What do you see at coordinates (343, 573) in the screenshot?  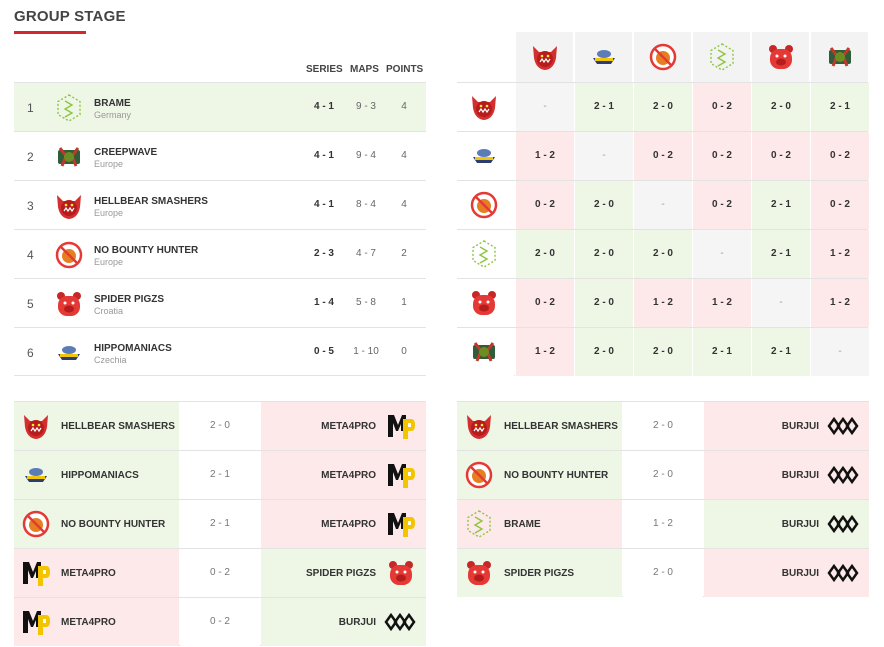 I see `match-team-right: SPIDER PIGZS` at bounding box center [343, 573].